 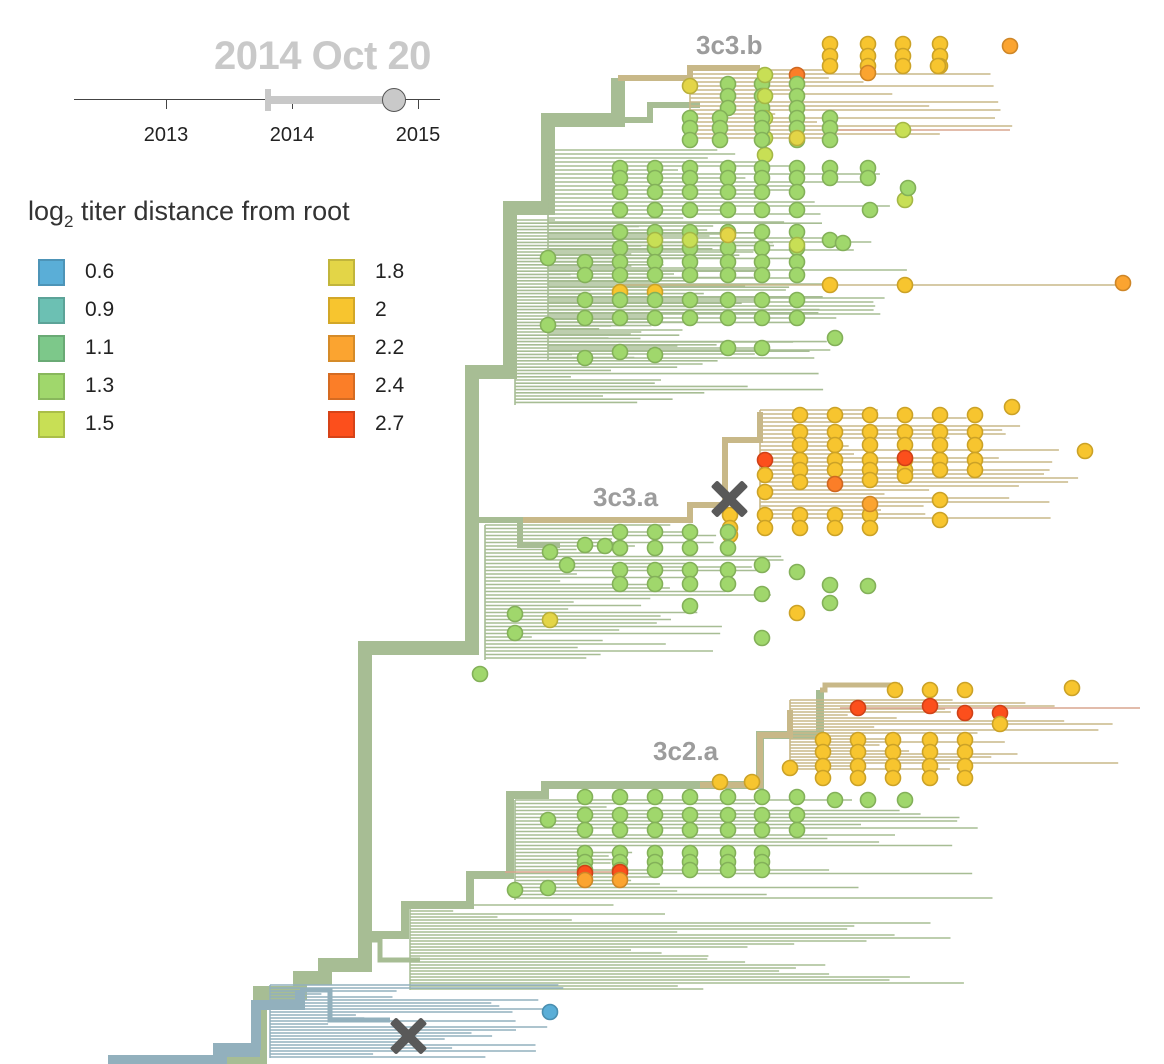 I want to click on timeline-label-2015: 2015, so click(x=418, y=135).